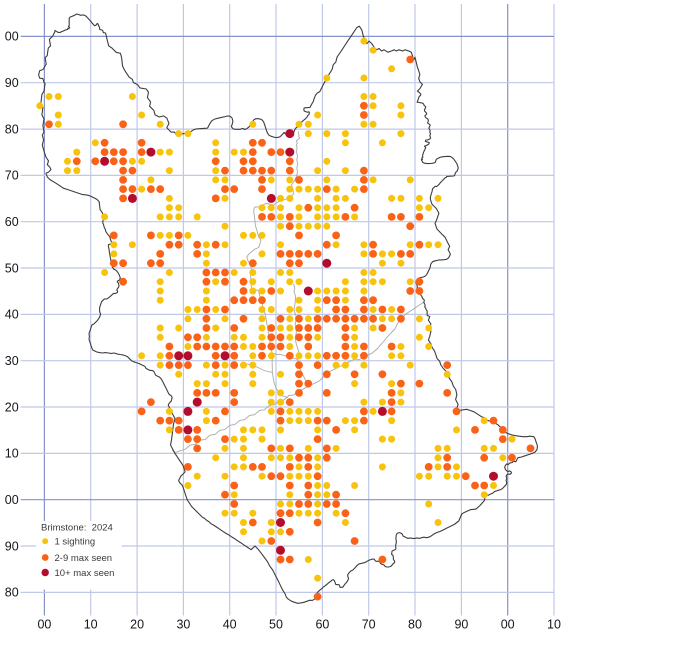  Describe the element at coordinates (85, 573) in the screenshot. I see `svg-text: 10+ max seen` at that location.